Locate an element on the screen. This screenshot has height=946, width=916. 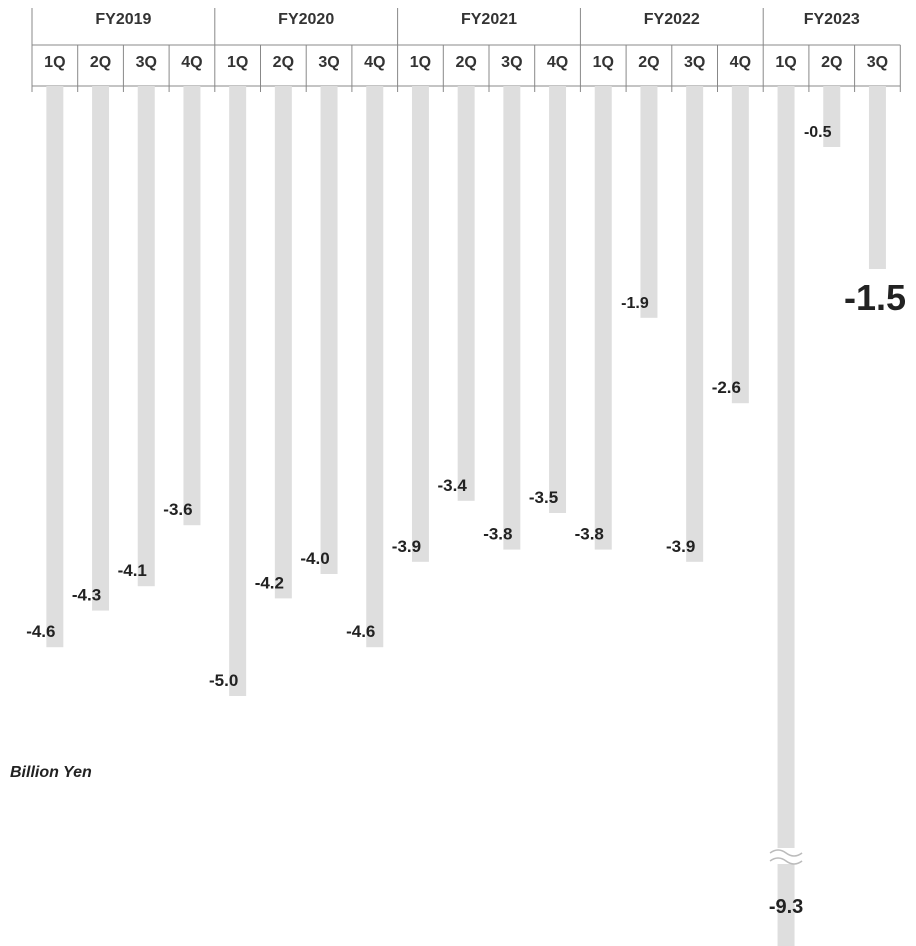
bar-value-label: -4.0 is located at coordinates (314, 558).